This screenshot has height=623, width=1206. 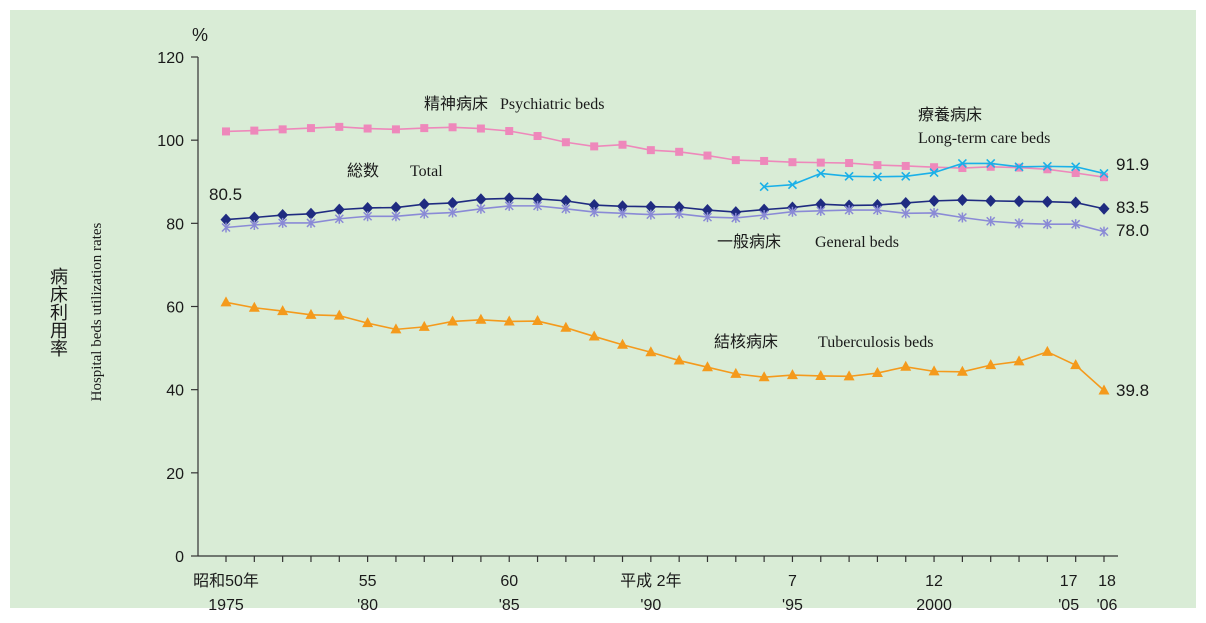 I want to click on x-tick-label-top: 7, so click(x=792, y=581).